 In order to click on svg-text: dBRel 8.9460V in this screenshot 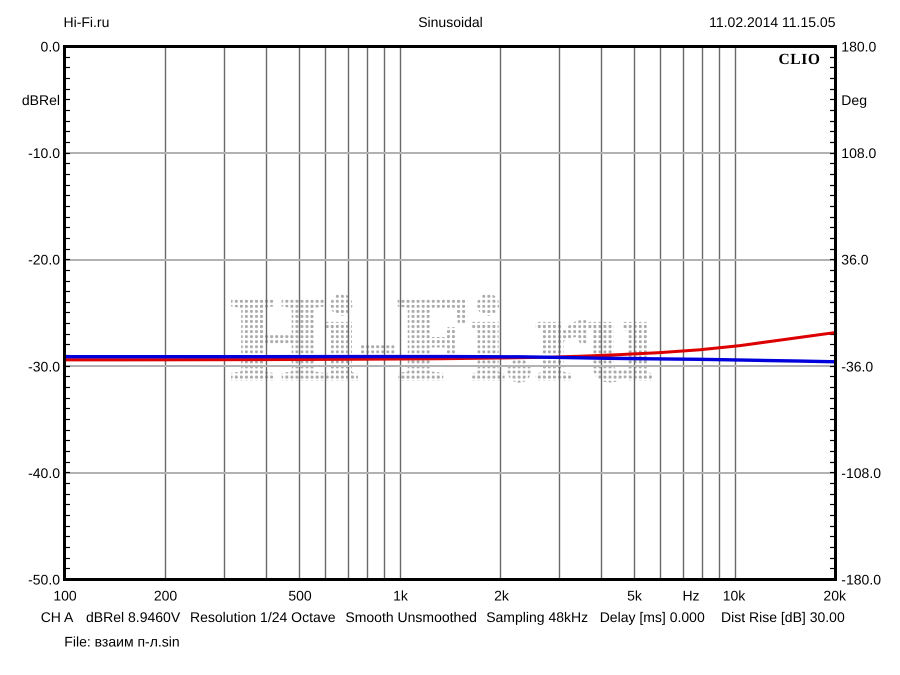, I will do `click(133, 617)`.